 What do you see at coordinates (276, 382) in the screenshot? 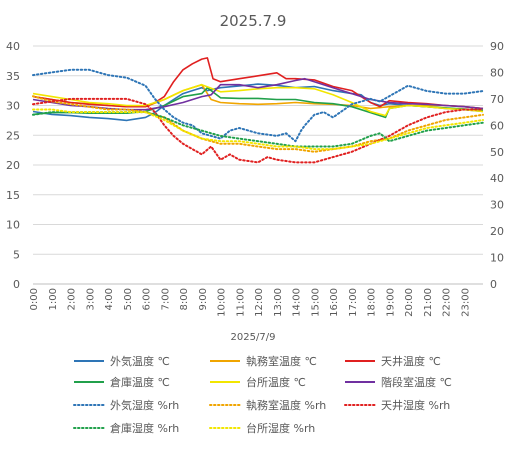
I see `legend-label: 台所温度 ℃` at bounding box center [276, 382].